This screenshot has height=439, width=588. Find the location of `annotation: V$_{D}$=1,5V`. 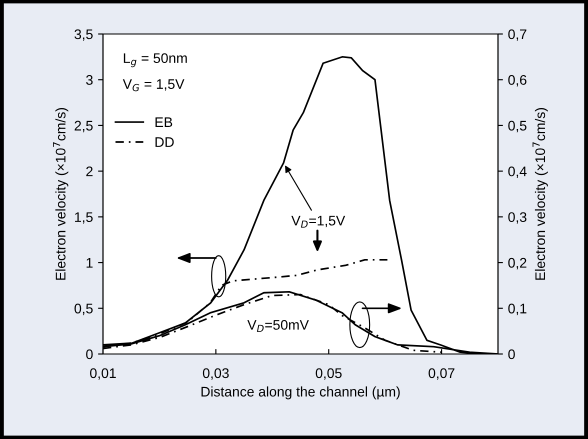

annotation: V$_{D}$=1,5V is located at coordinates (318, 222).